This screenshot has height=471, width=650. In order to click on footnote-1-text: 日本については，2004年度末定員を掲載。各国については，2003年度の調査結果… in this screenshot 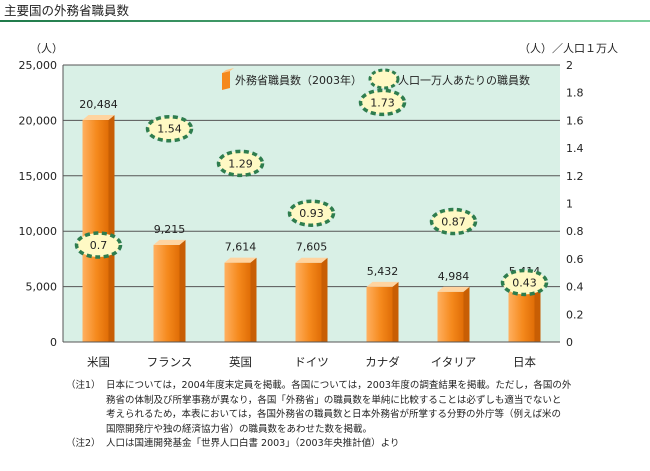, I will do `click(374, 408)`.